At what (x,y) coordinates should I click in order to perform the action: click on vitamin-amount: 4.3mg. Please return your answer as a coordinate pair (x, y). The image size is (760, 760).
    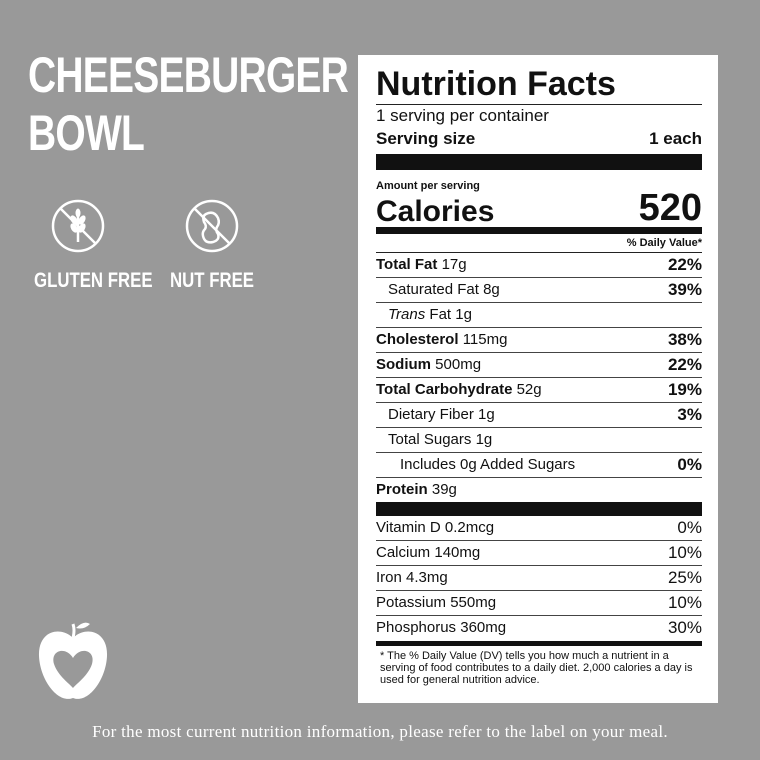
    Looking at the image, I should click on (427, 577).